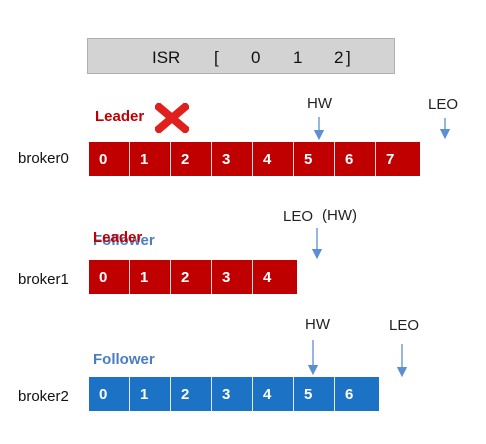  What do you see at coordinates (43, 158) in the screenshot?
I see `broker0-label: broker0` at bounding box center [43, 158].